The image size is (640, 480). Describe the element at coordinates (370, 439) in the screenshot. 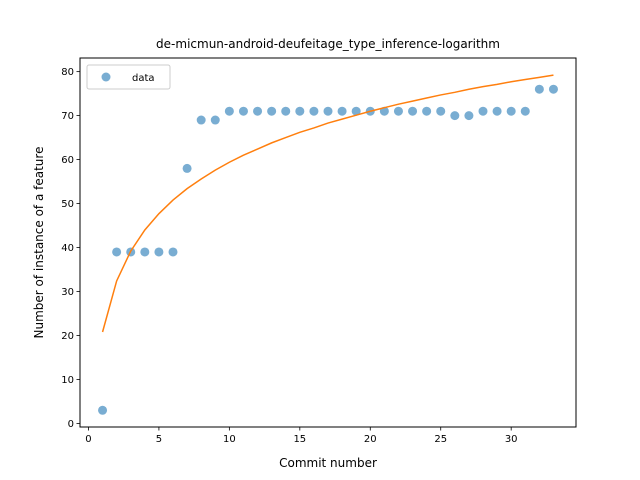

I see `x-tick-label: 20` at that location.